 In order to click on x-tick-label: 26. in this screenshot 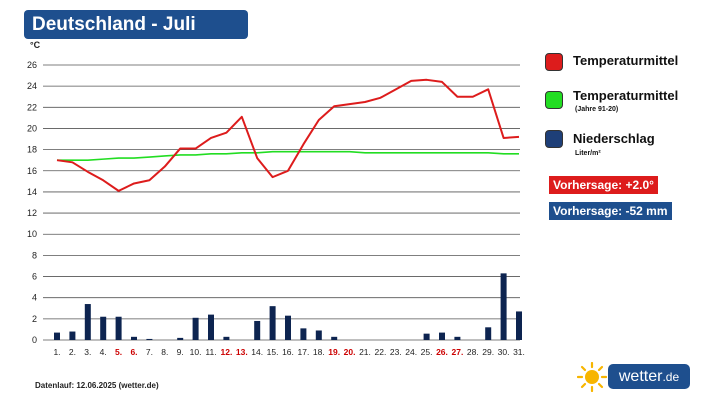, I will do `click(442, 352)`.